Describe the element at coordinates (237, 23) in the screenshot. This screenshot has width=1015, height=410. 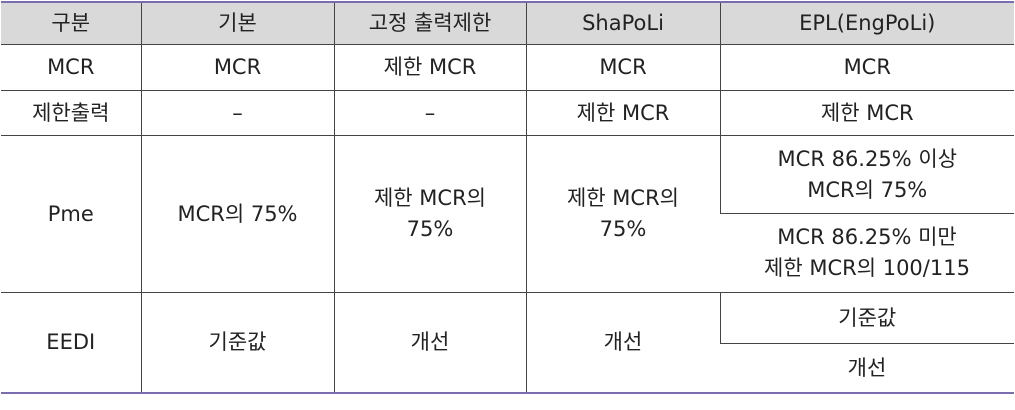
I see `header-basic: 기본` at that location.